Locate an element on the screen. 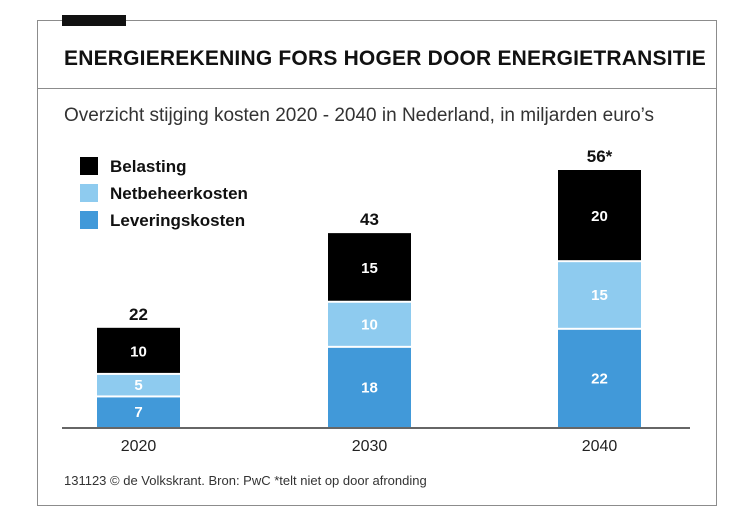 The width and height of the screenshot is (750, 530). bar-segment-leveringskosten-2040 is located at coordinates (599, 378).